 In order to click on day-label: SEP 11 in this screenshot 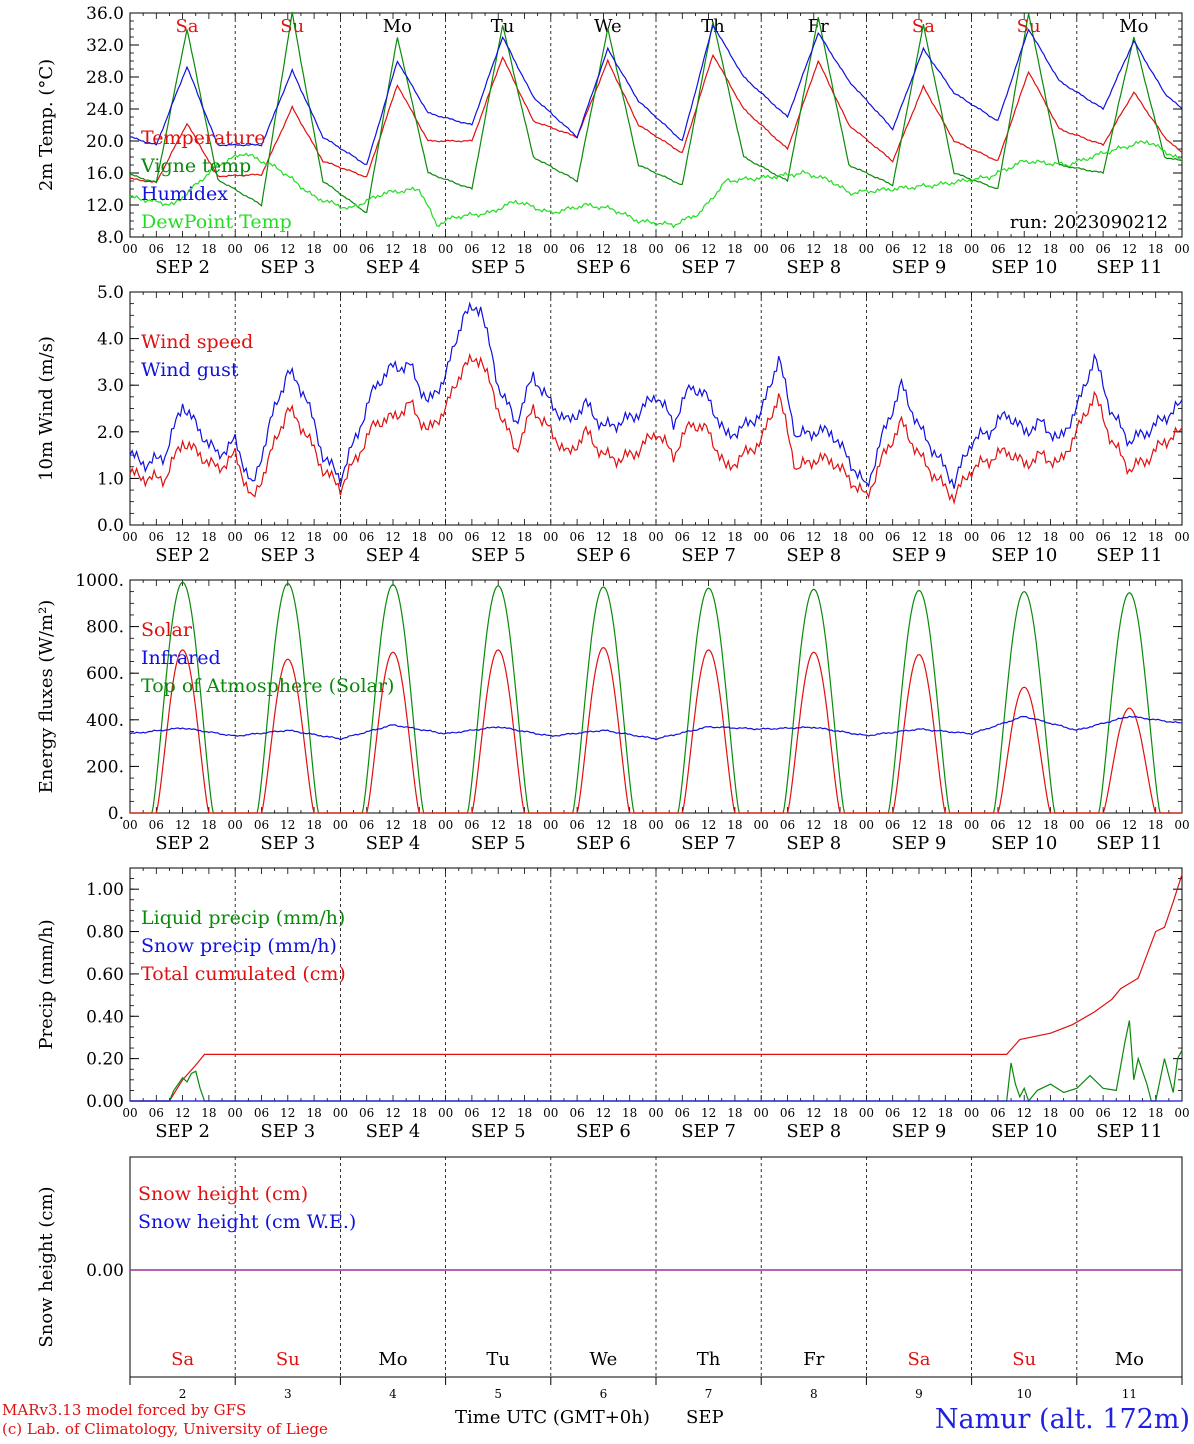, I will do `click(1129, 555)`.